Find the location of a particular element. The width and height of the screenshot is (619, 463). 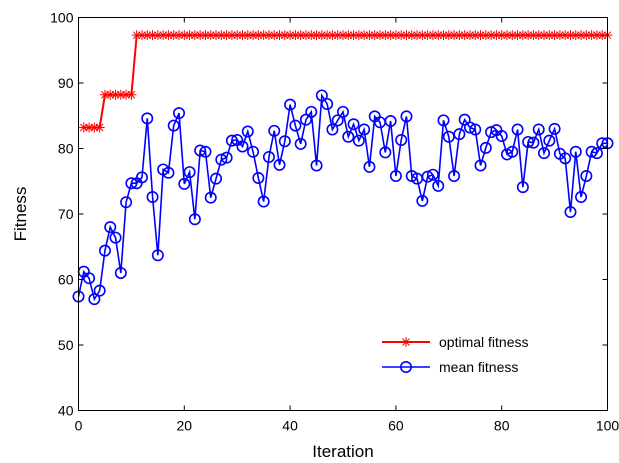

y-tick-label: 100 is located at coordinates (62, 18).